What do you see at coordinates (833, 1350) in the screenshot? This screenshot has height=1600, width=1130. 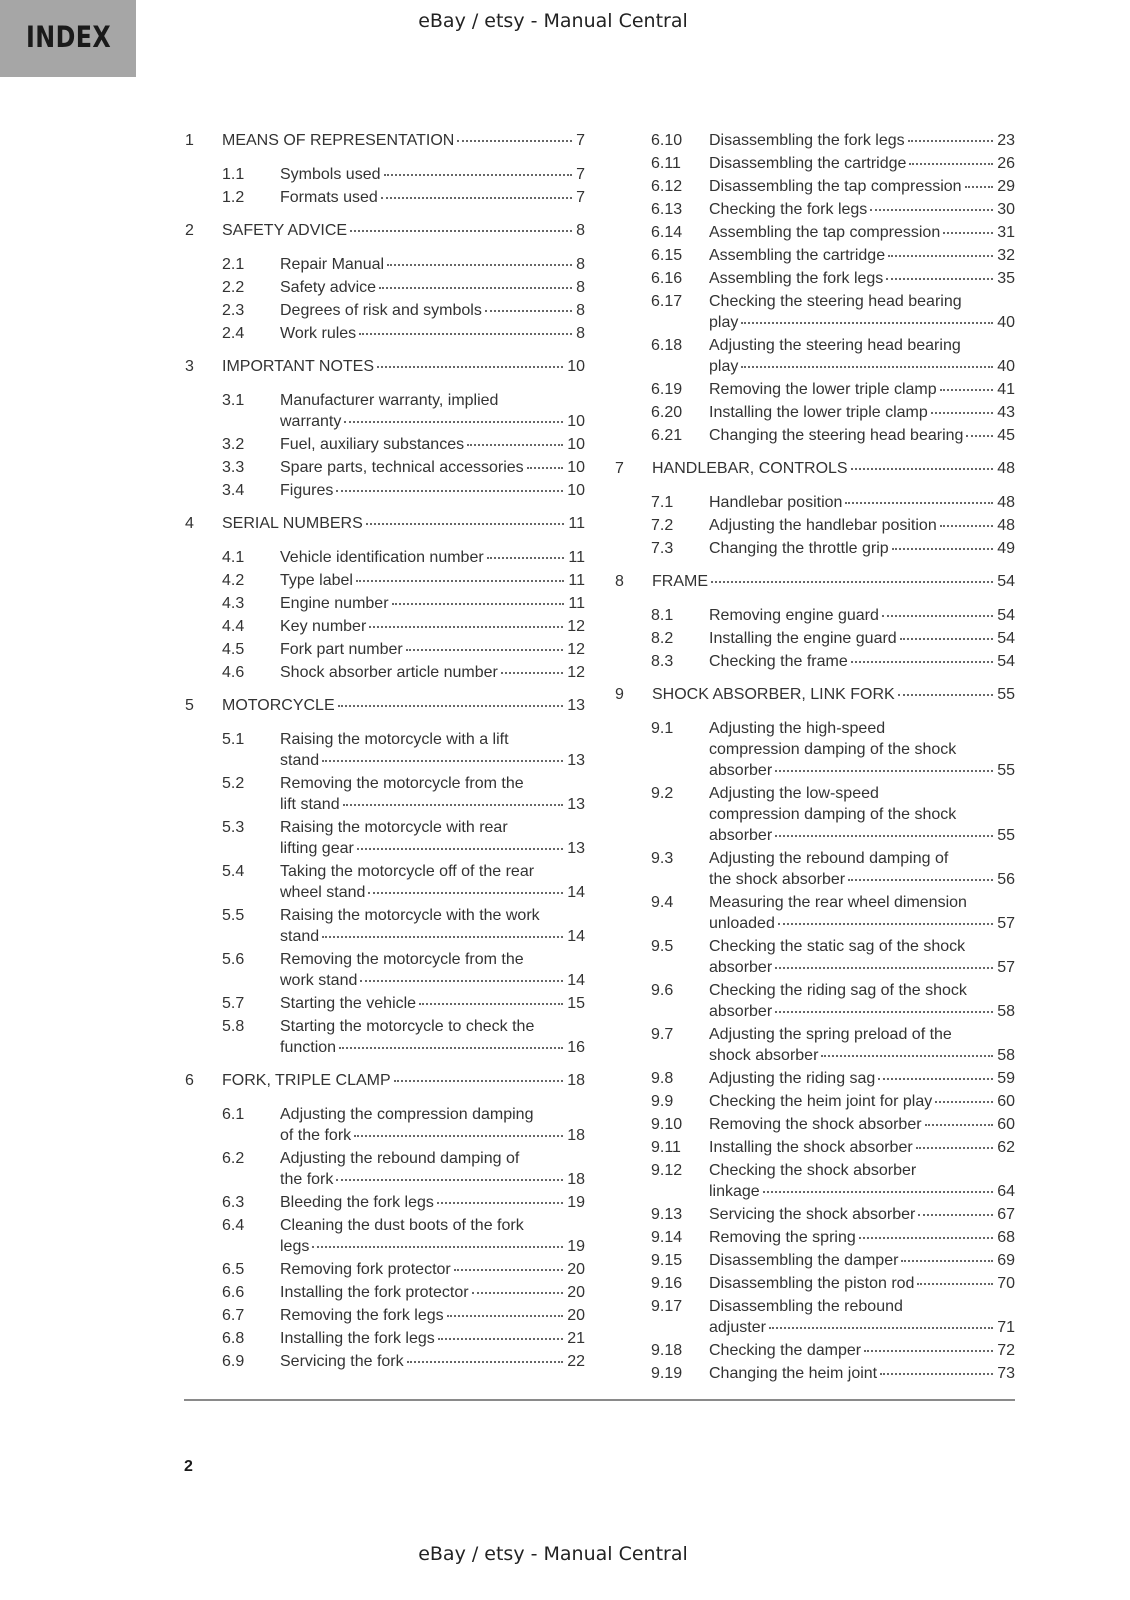 I see `toc-section-entry: 9.18 Checking the damper 72` at bounding box center [833, 1350].